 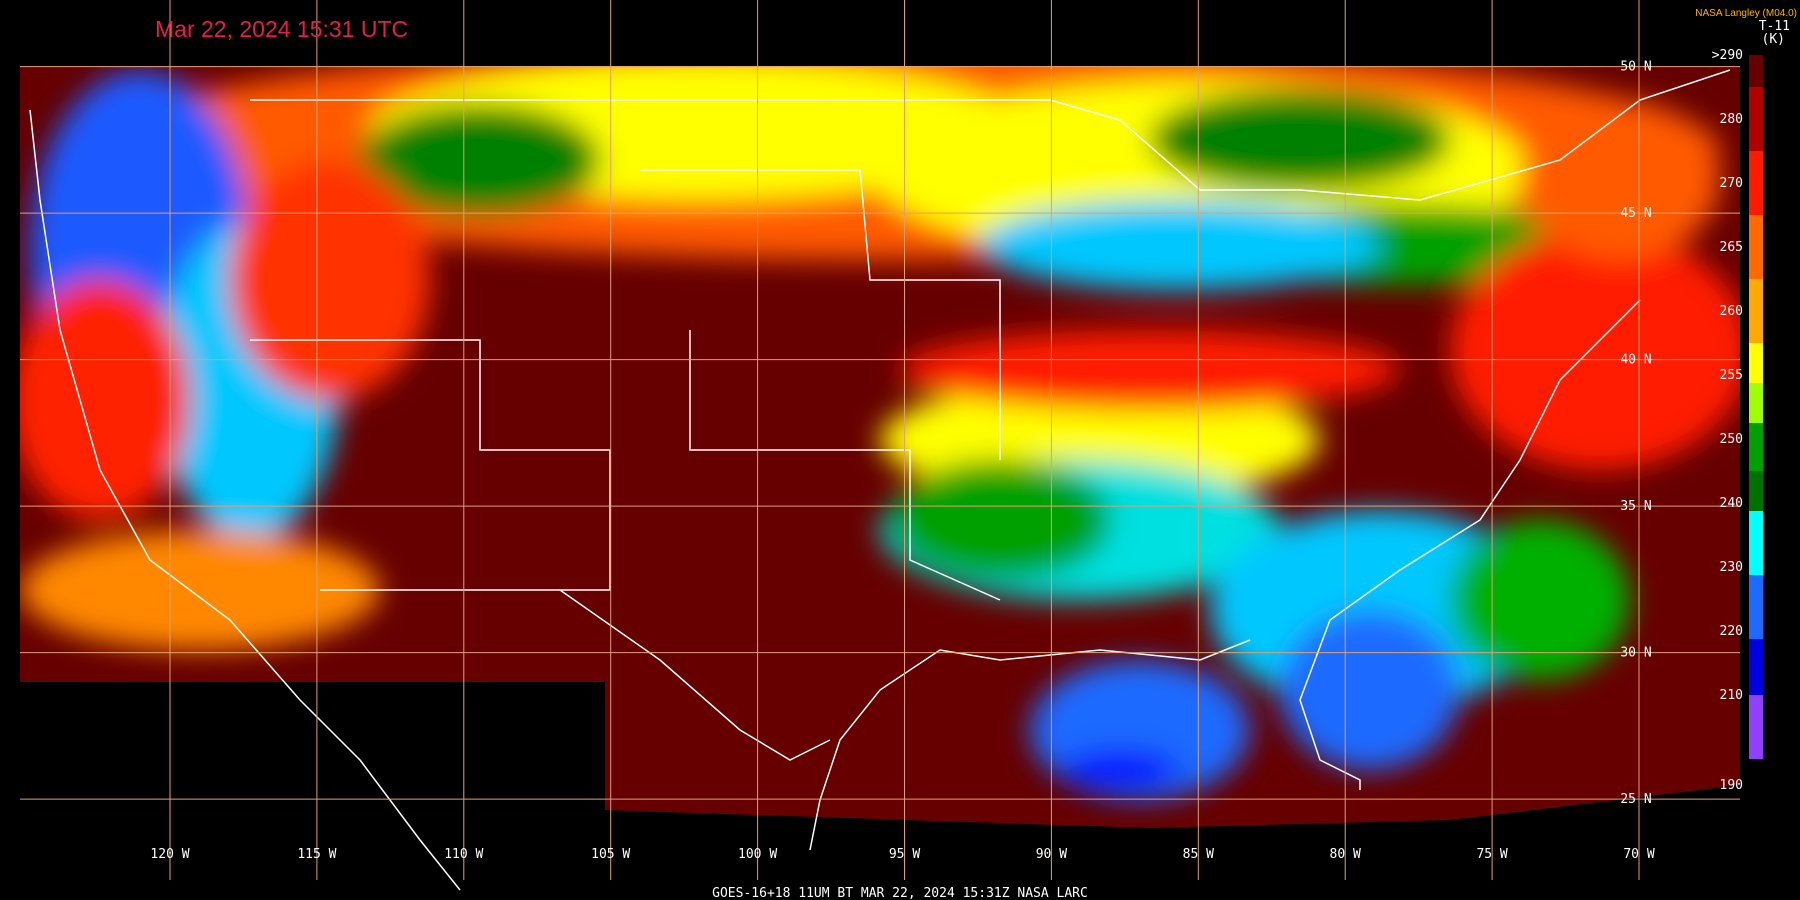 I want to click on unit-label: (K), so click(x=1773, y=39).